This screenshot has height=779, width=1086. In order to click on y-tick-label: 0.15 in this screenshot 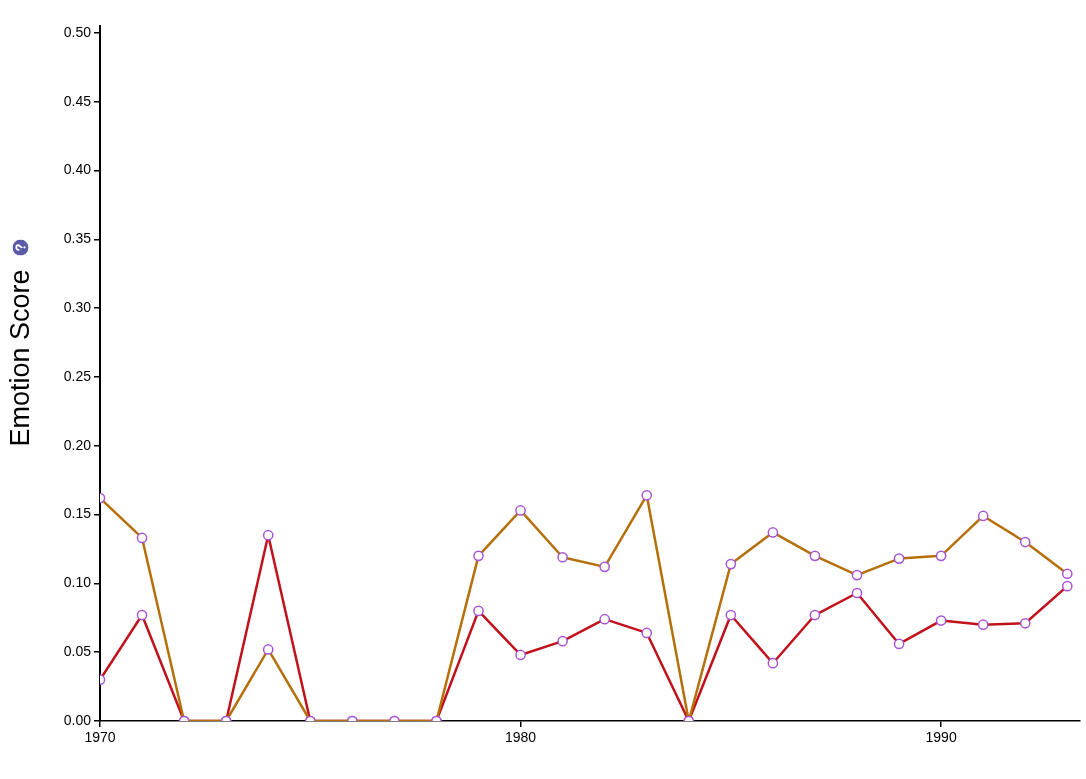, I will do `click(77, 513)`.